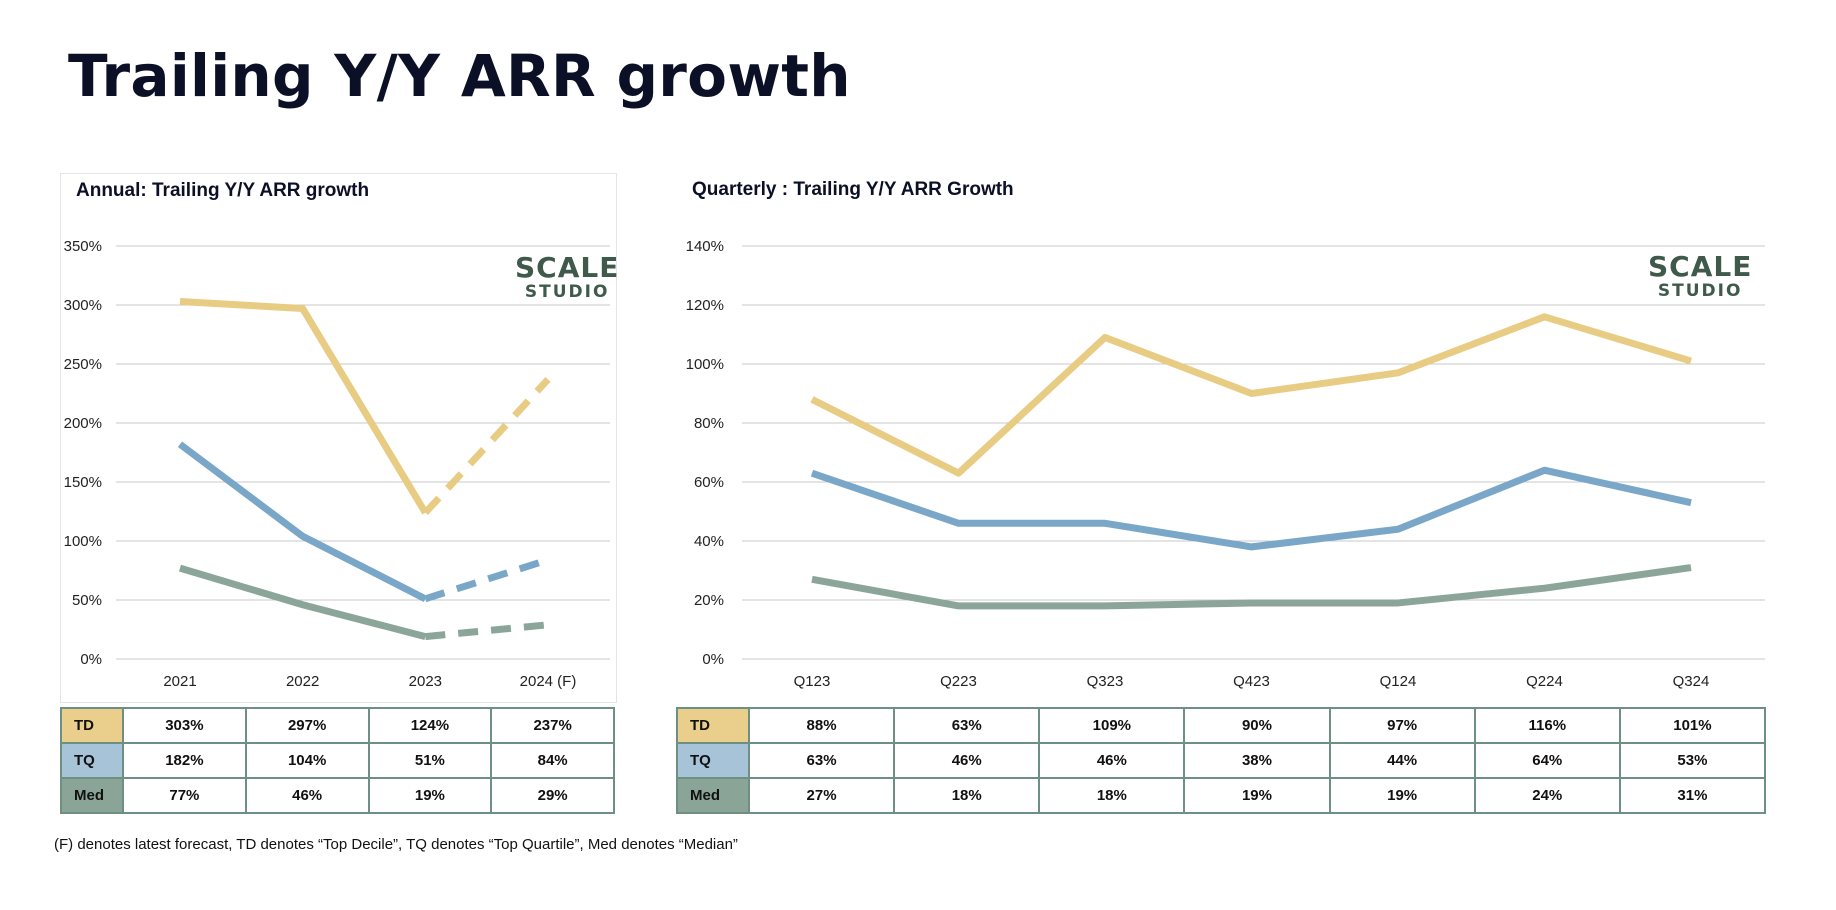 This screenshot has width=1836, height=910. I want to click on x-tick-label: Q223, so click(958, 681).